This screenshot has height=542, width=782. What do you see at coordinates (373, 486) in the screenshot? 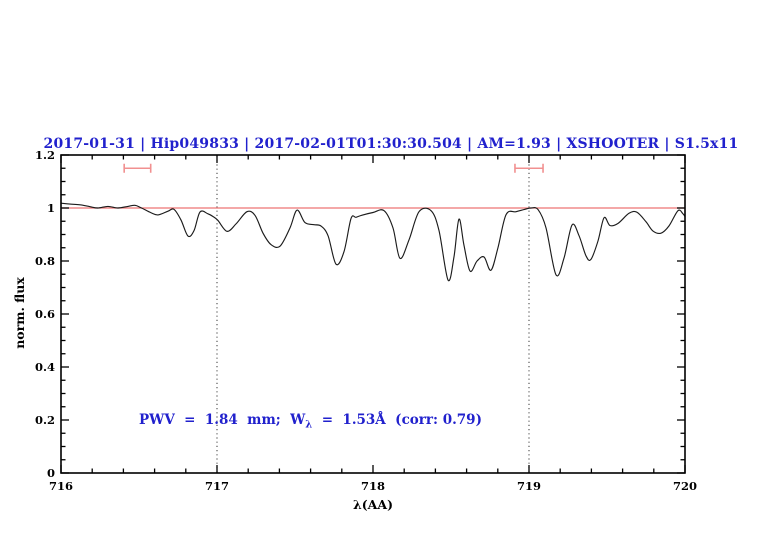
I see `x-tick-label: 718` at bounding box center [373, 486].